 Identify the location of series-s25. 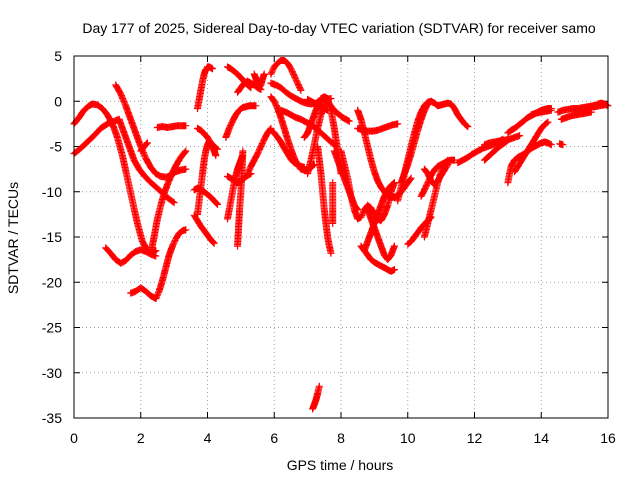
(286, 75).